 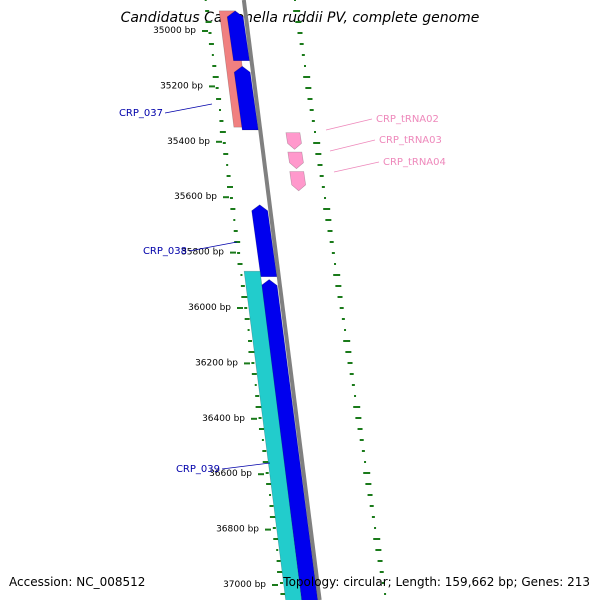 I want to click on feature-crp-037-fwd, so click(x=238, y=36).